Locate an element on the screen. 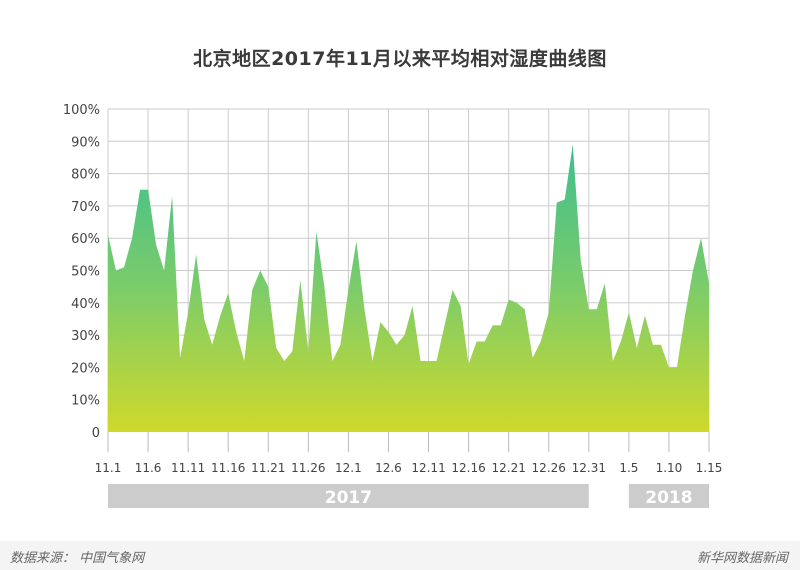 Image resolution: width=800 pixels, height=570 pixels. y-tick-label: 70% is located at coordinates (85, 207).